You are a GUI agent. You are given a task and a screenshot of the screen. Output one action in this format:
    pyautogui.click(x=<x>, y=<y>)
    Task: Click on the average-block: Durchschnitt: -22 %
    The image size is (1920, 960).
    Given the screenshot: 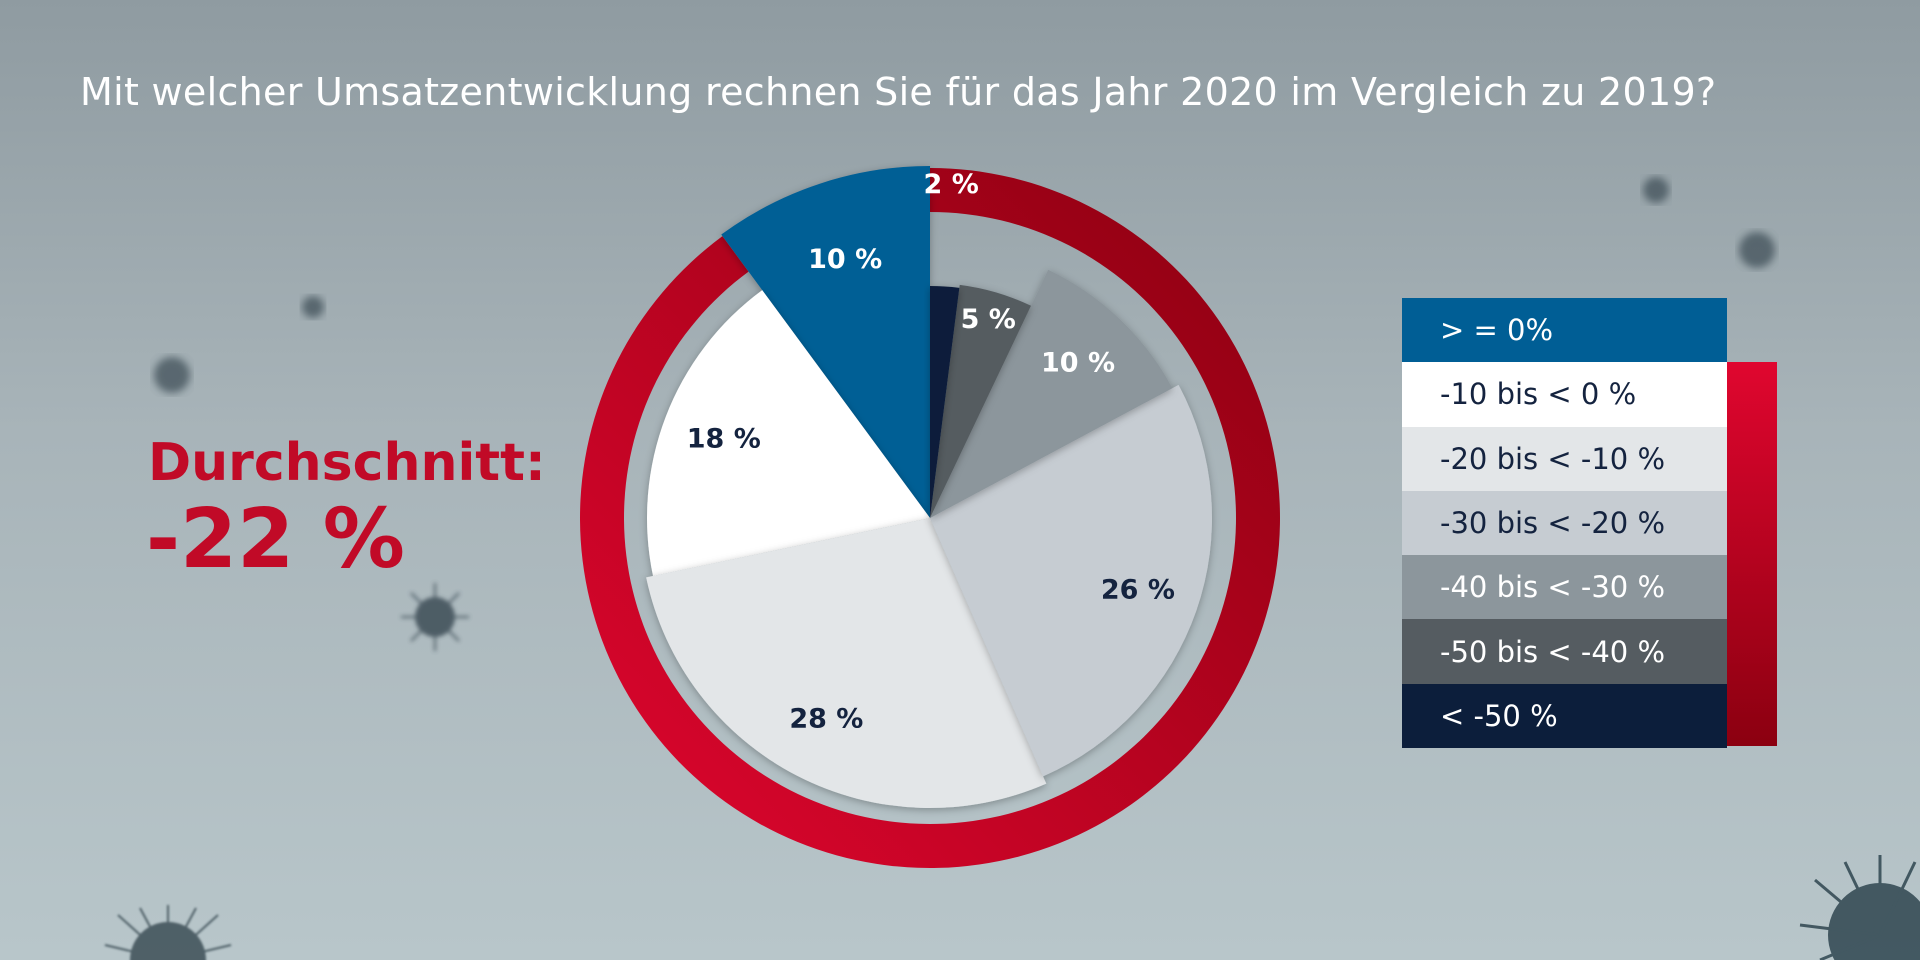 What is the action you would take?
    pyautogui.click(x=346, y=509)
    